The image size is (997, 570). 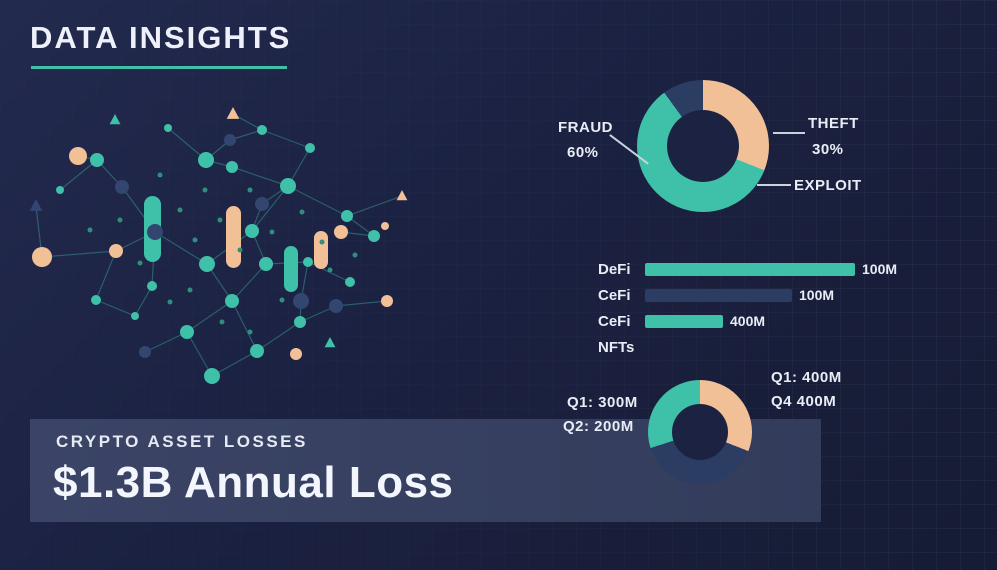 I want to click on summary-panel: CRYPTO ASSET LOSSES $1.3B Annual Loss, so click(x=425, y=470).